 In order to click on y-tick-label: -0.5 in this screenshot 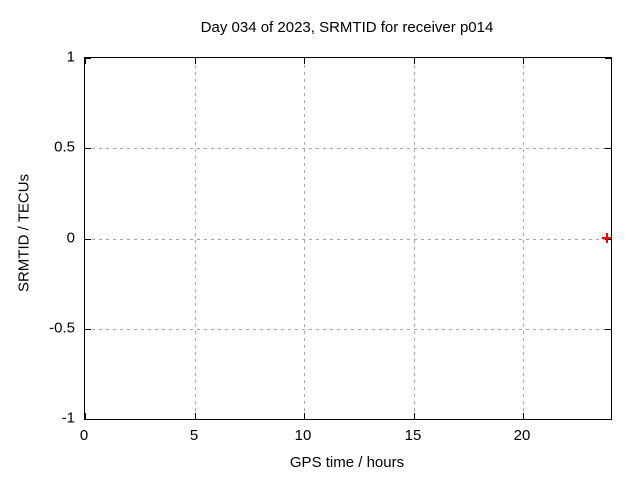, I will do `click(62, 328)`.